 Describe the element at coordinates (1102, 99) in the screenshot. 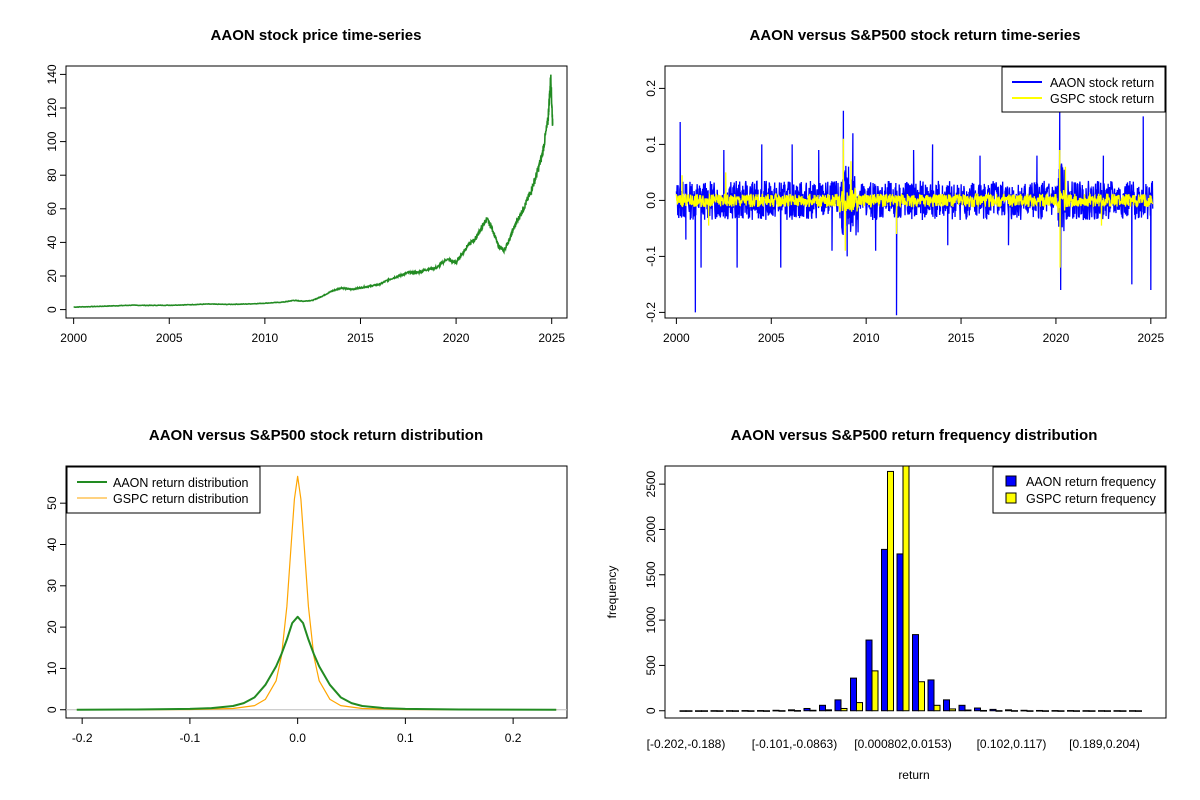

I see `legend-label: GSPC stock return` at that location.